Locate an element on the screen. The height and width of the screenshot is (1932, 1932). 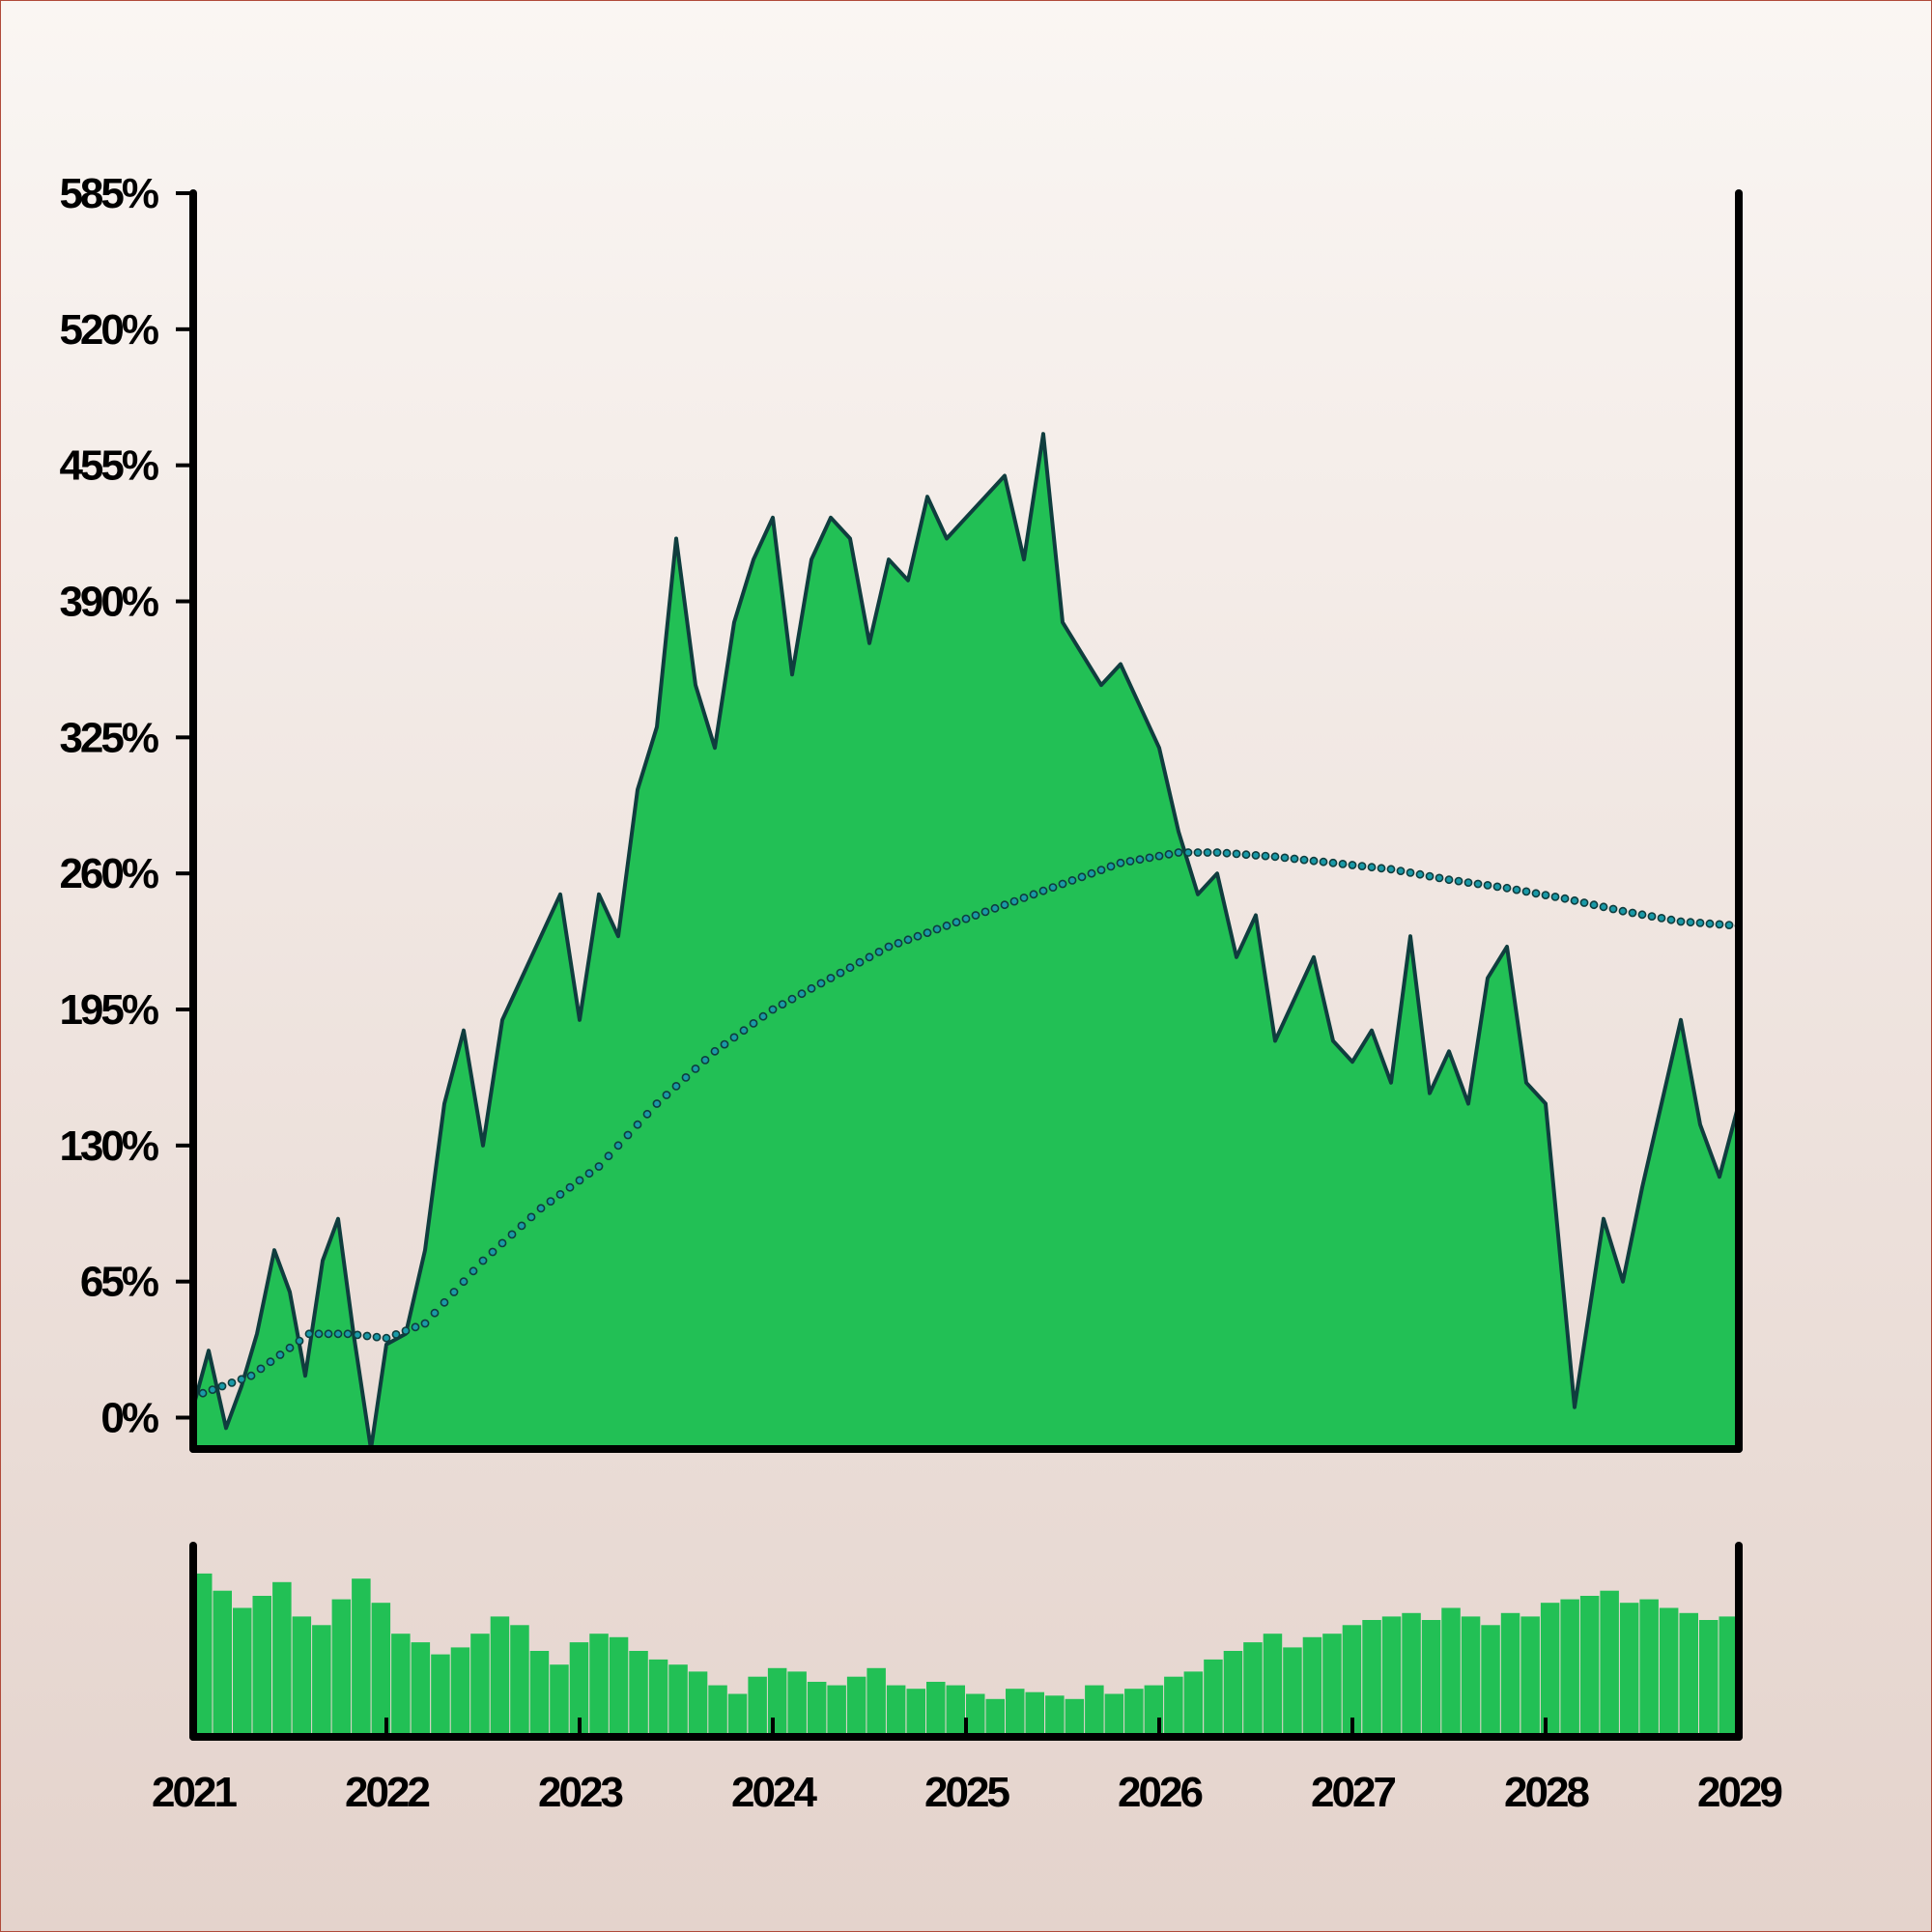
x-tick-label: 2024 is located at coordinates (774, 1792).